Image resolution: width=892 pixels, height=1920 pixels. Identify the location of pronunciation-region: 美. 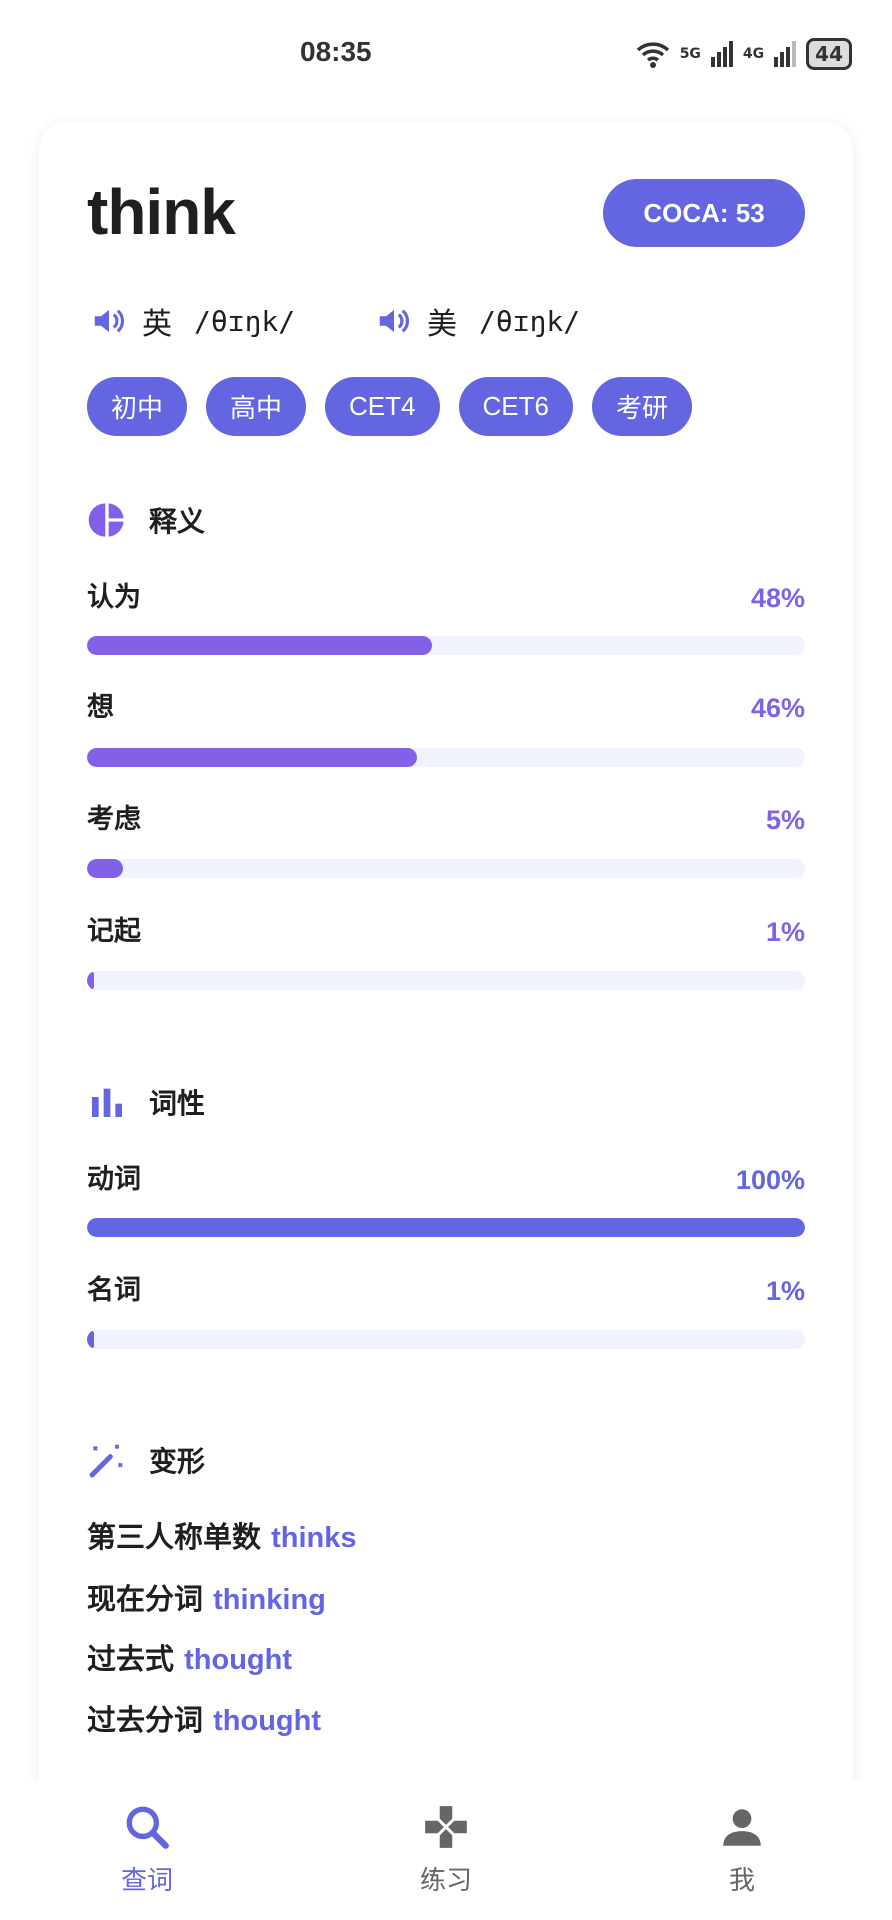
(442, 324).